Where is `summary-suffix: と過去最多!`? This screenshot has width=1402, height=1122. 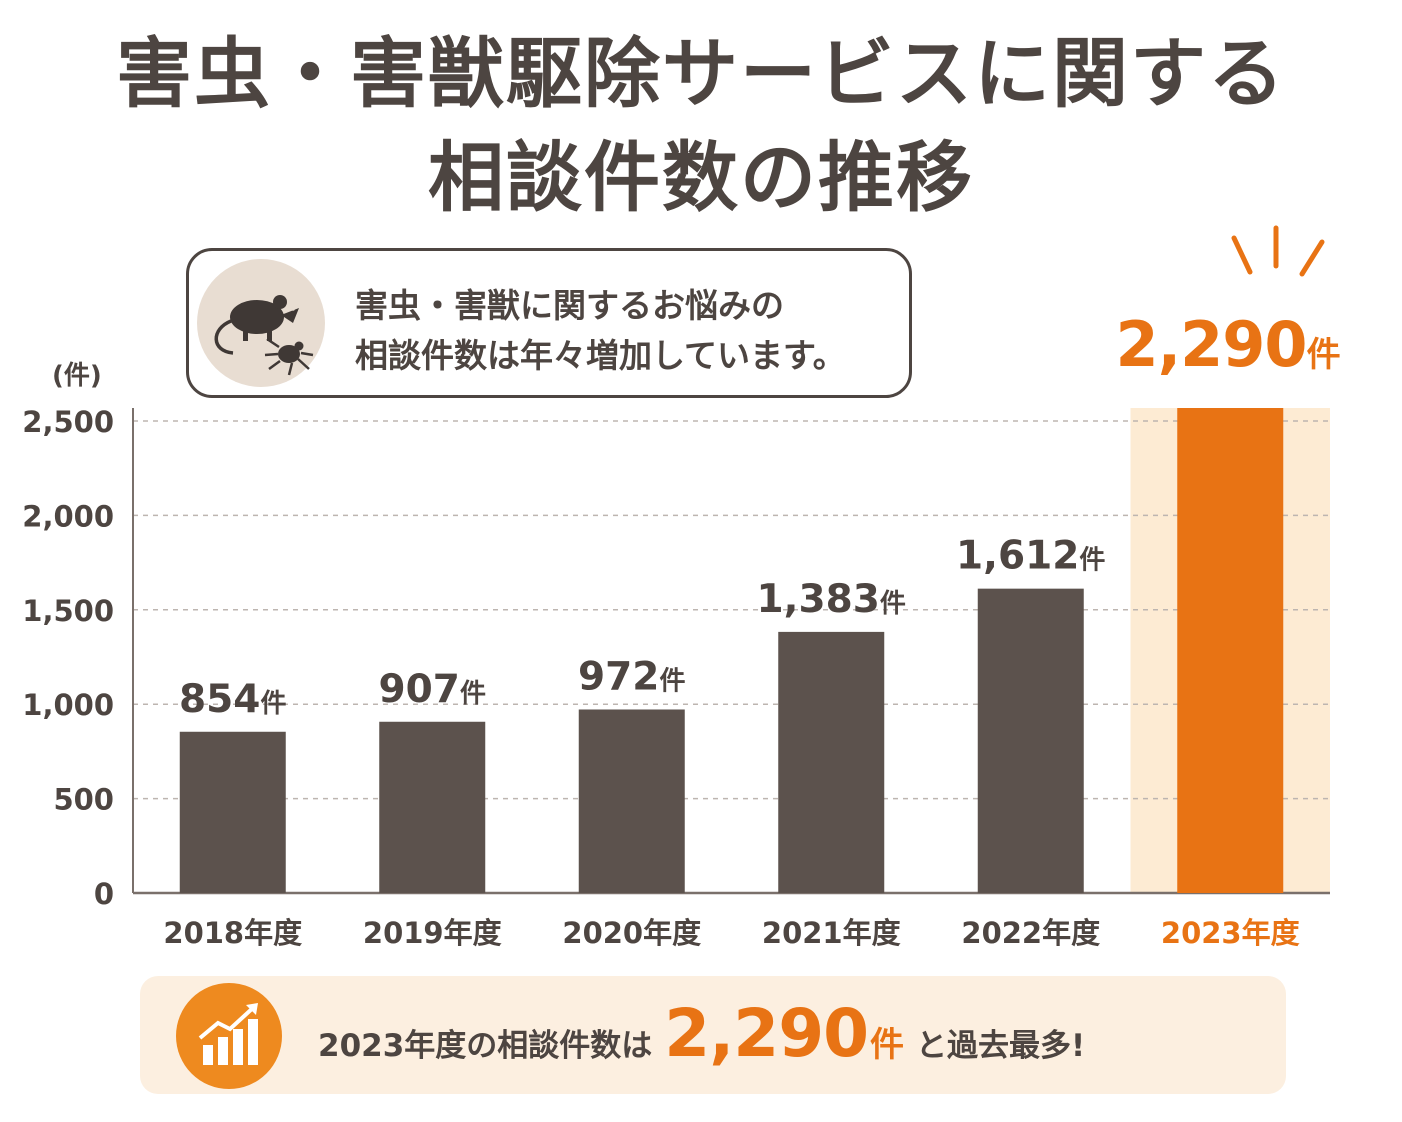 summary-suffix: と過去最多! is located at coordinates (1001, 1046).